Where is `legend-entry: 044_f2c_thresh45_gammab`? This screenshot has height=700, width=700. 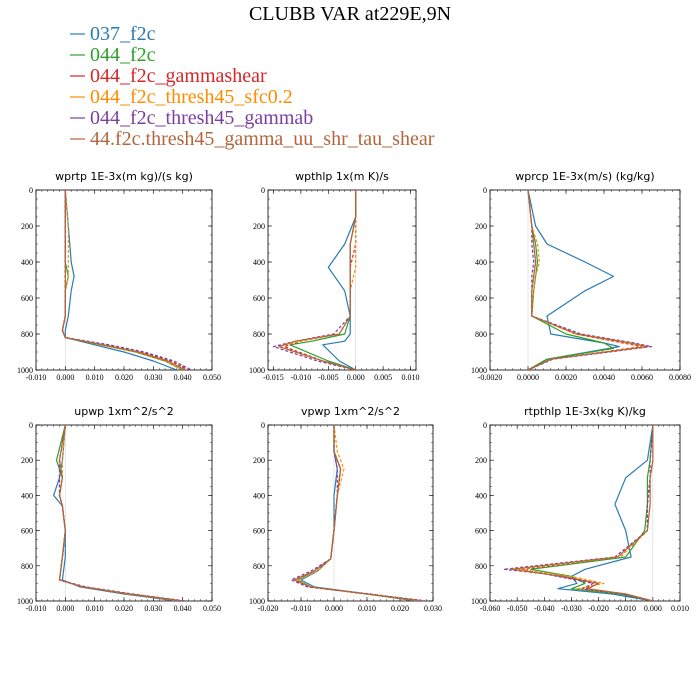 legend-entry: 044_f2c_thresh45_gammab is located at coordinates (191, 118).